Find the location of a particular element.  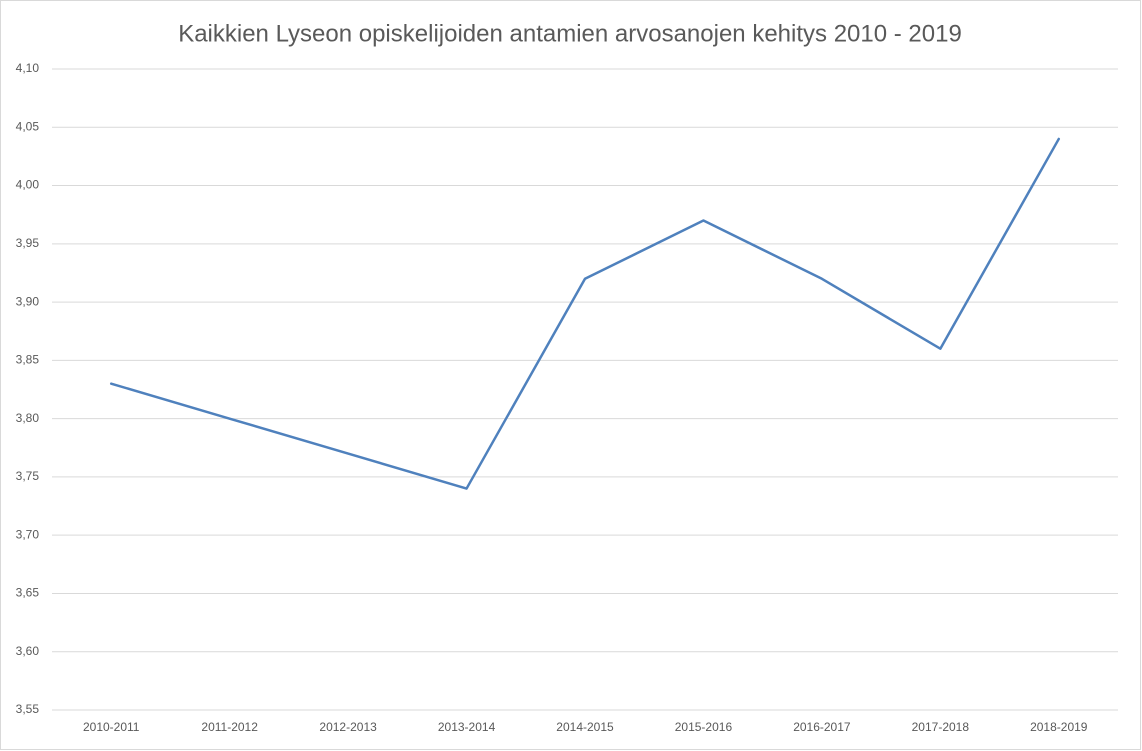

x-tick-label: 2011-2012 is located at coordinates (229, 727).